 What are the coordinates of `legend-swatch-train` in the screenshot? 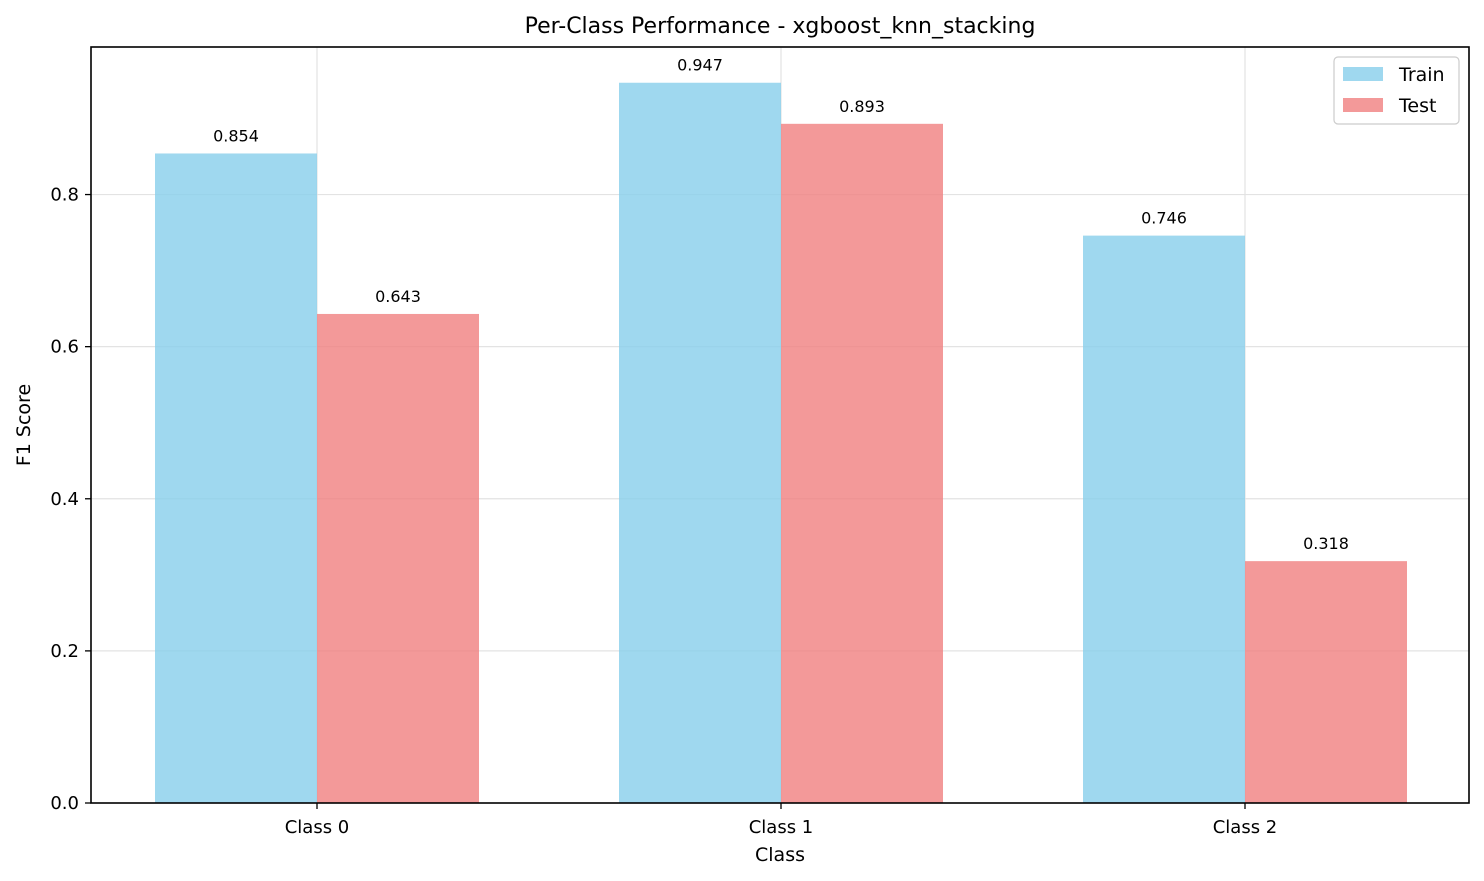 It's located at (1363, 74).